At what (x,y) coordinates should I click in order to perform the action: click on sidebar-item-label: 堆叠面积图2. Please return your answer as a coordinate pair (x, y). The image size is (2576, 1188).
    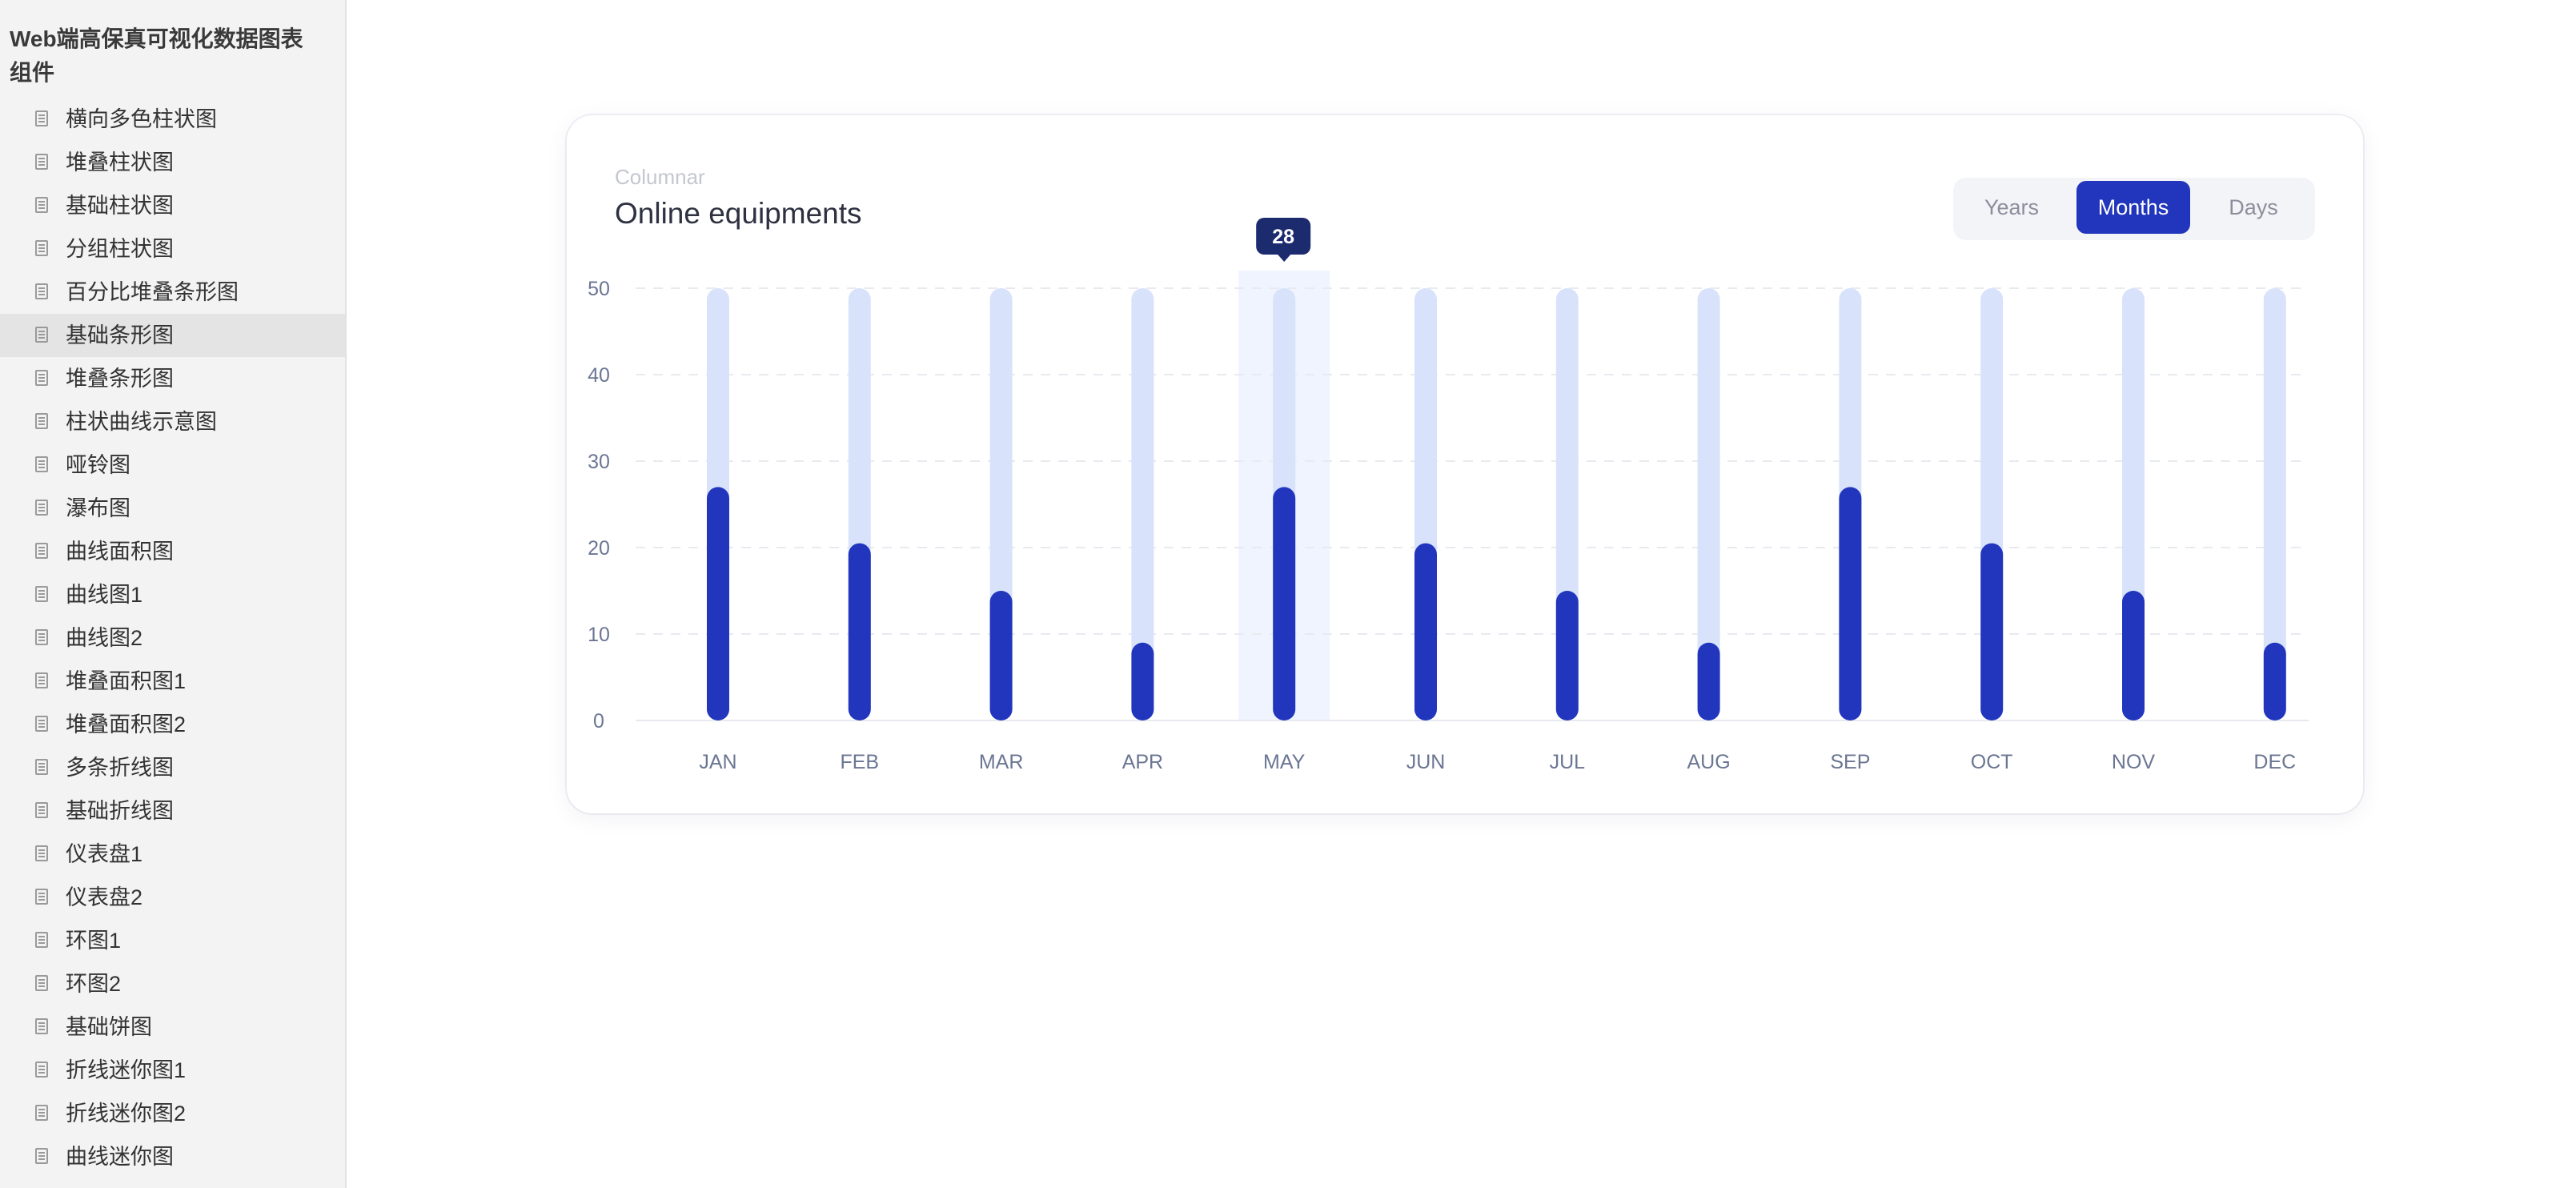
    Looking at the image, I should click on (127, 724).